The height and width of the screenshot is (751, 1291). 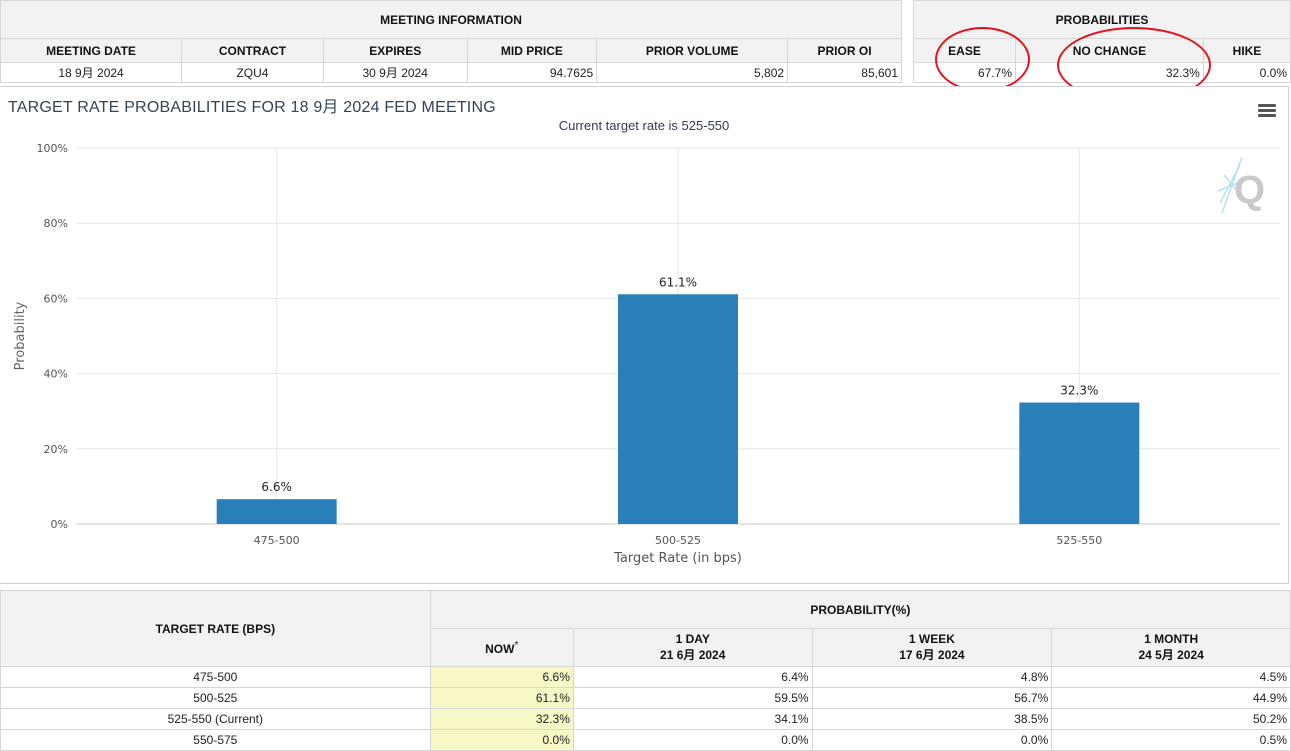 I want to click on rate-cell: 475-500, so click(x=215, y=677).